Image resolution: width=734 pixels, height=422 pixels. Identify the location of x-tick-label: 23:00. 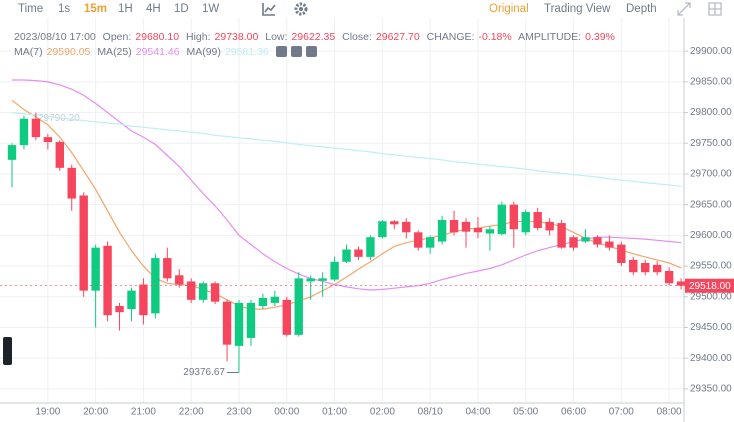
(238, 412).